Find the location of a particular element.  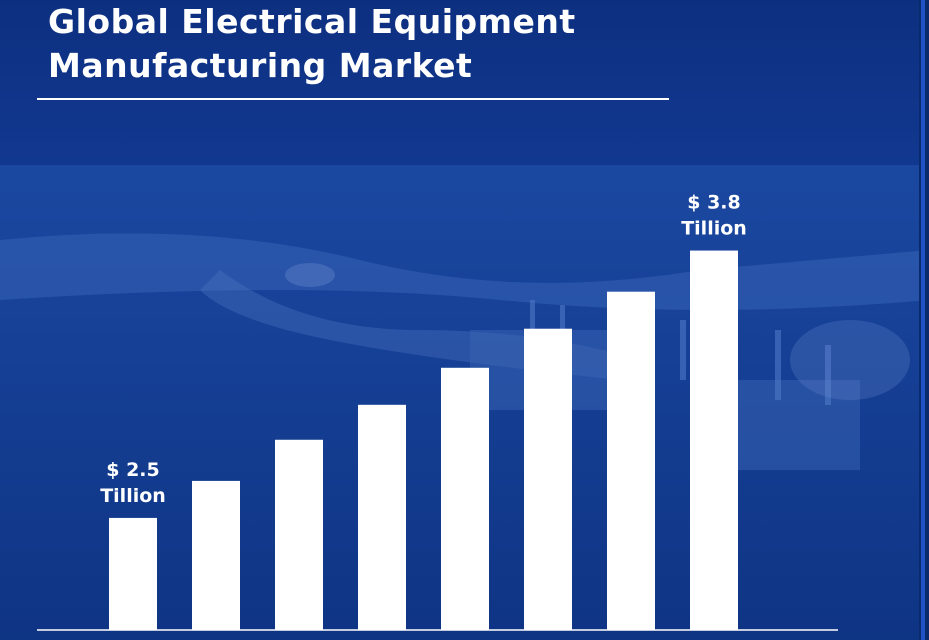

data-label-7-line2: Tillion is located at coordinates (714, 229).